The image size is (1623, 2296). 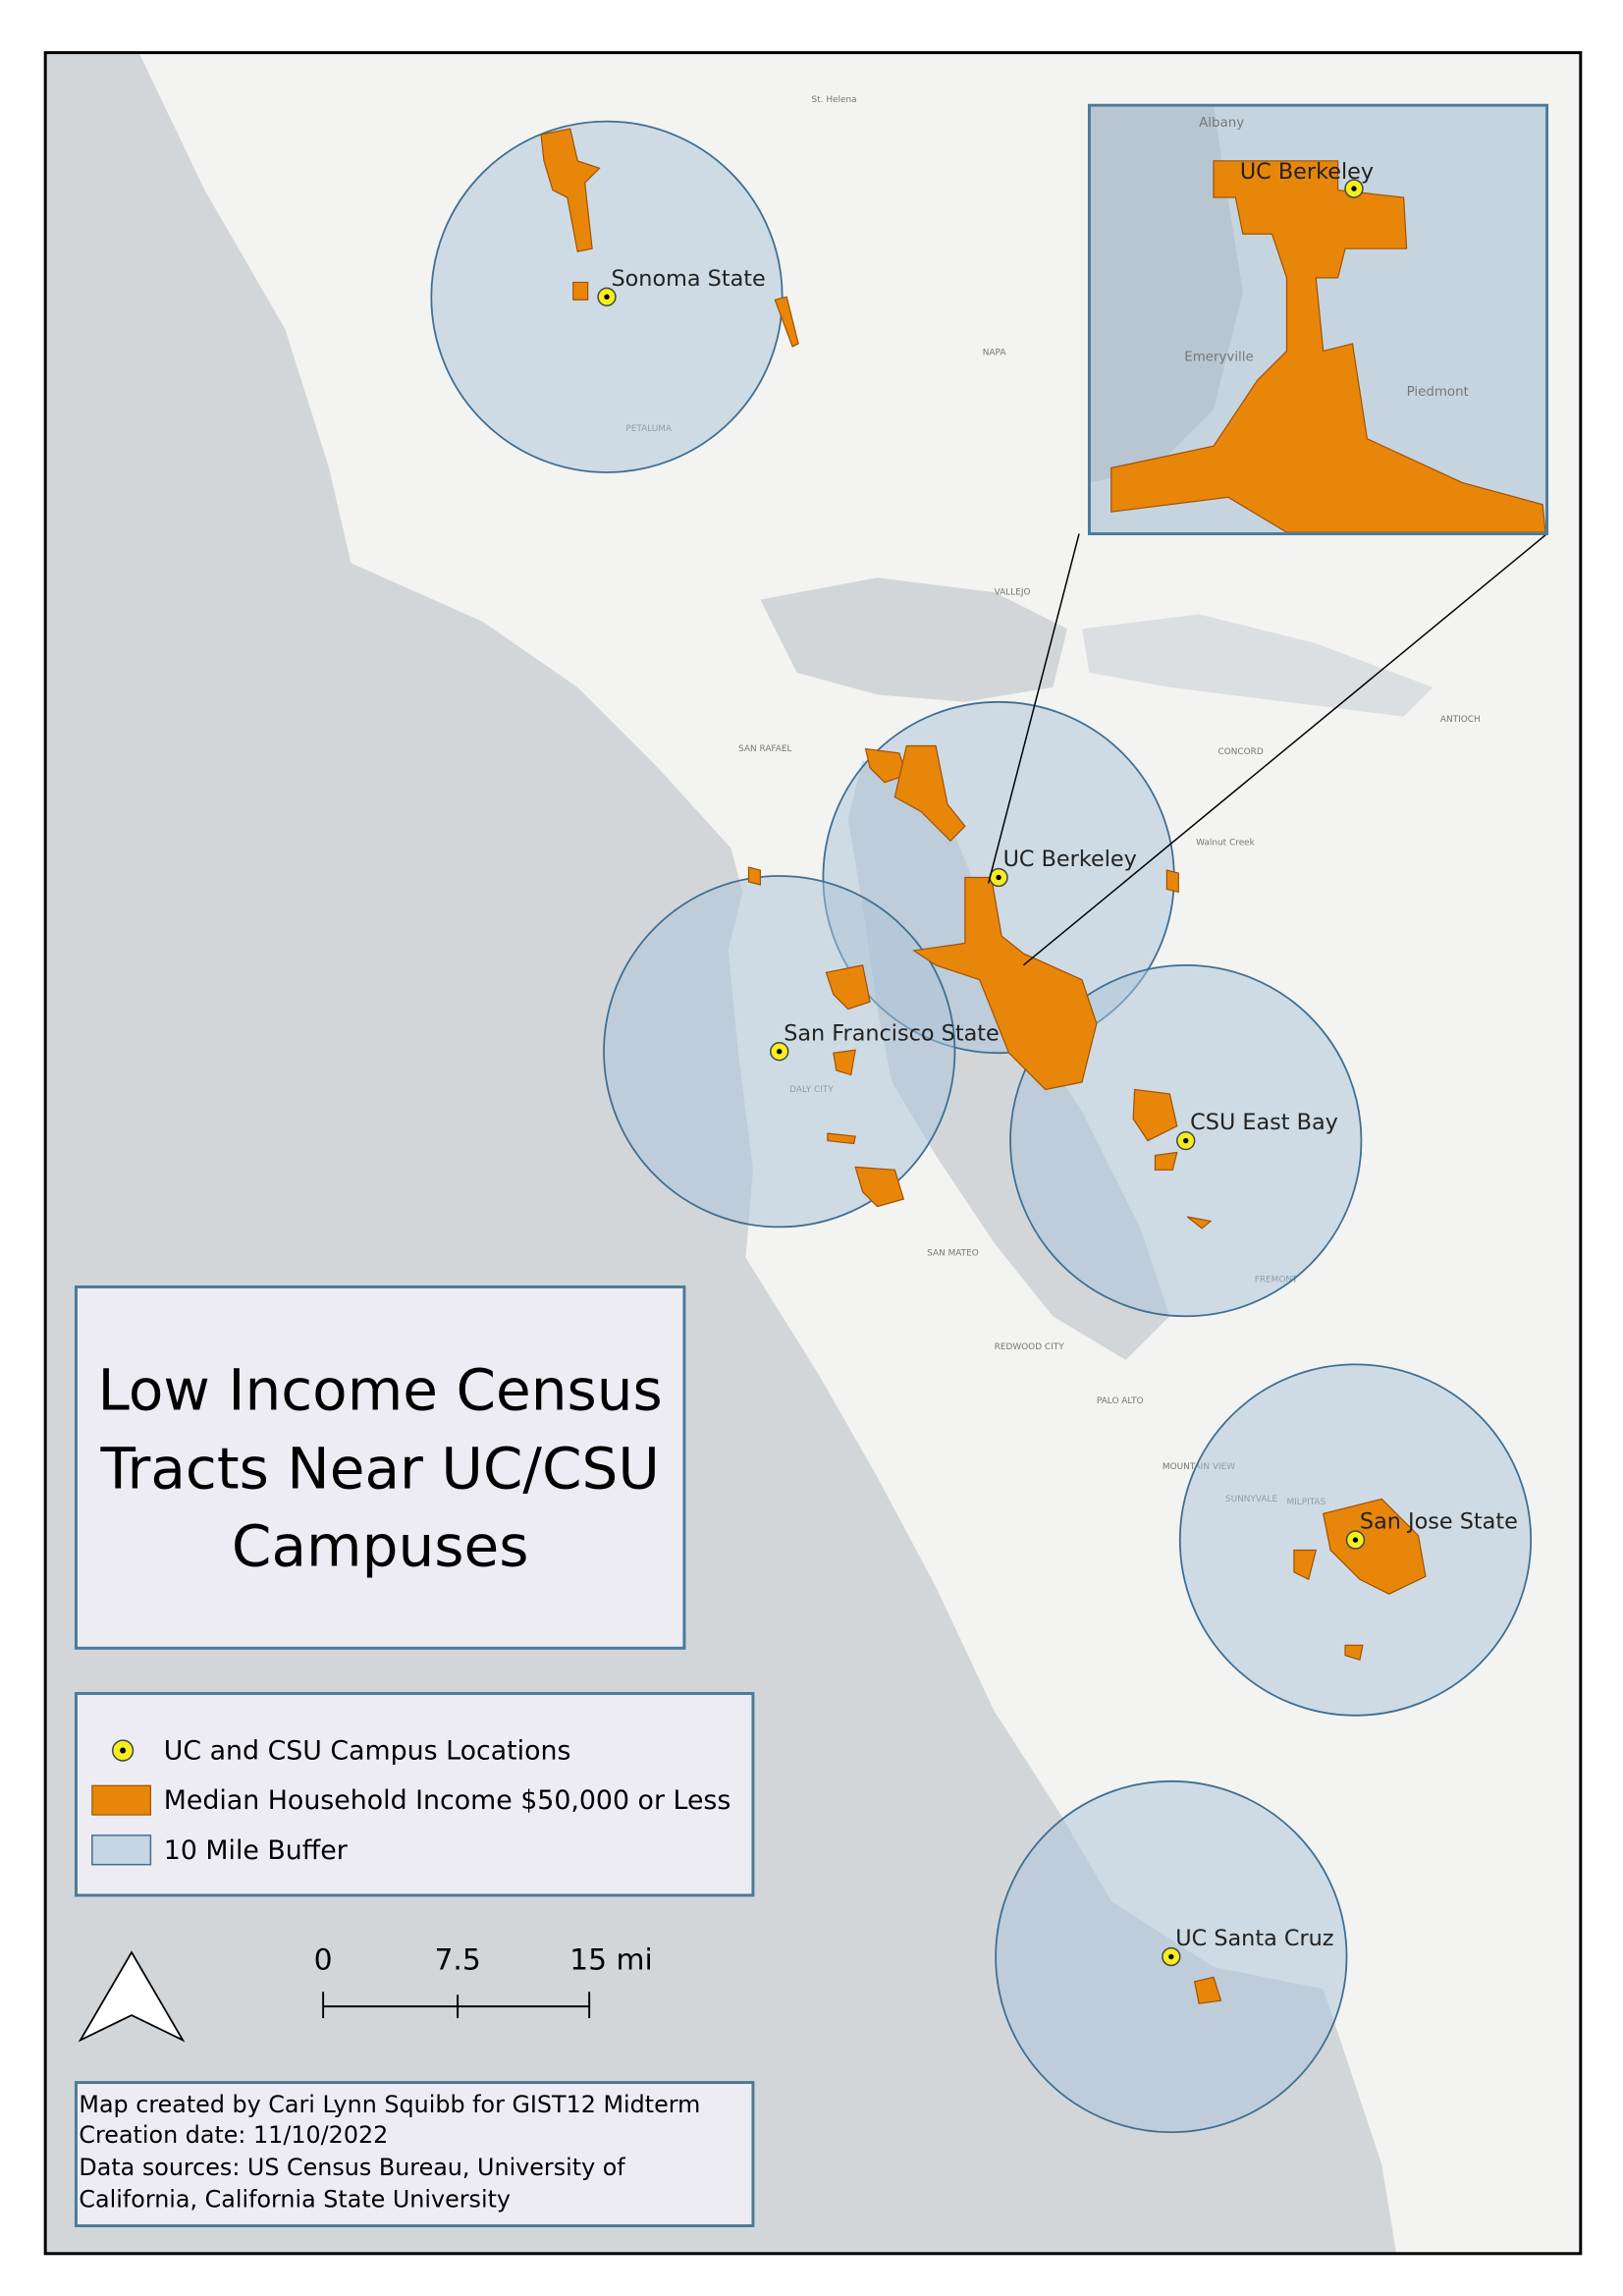 What do you see at coordinates (1030, 1347) in the screenshot?
I see `place-label: REDWOOD CITY` at bounding box center [1030, 1347].